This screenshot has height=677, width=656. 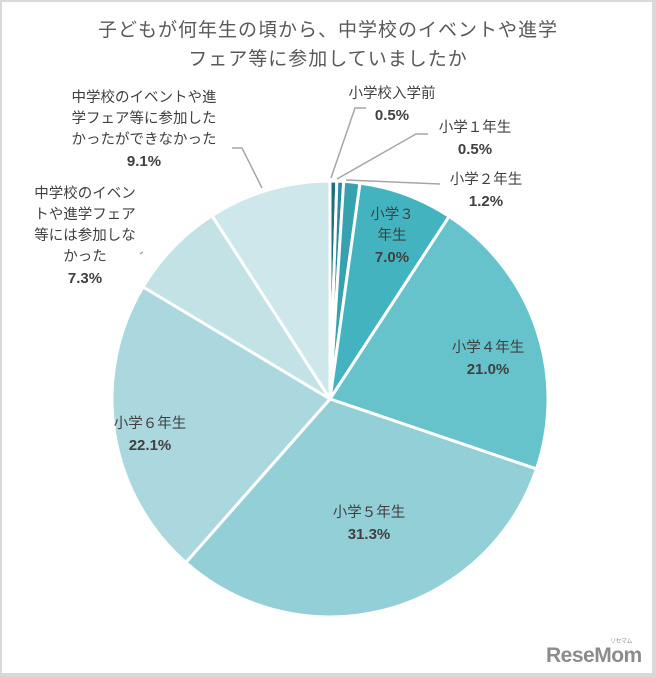 I want to click on chart-title: 子どもが何年生の頃から、中学校のイベントや進学 フェア等に参加していましたか, so click(x=328, y=45).